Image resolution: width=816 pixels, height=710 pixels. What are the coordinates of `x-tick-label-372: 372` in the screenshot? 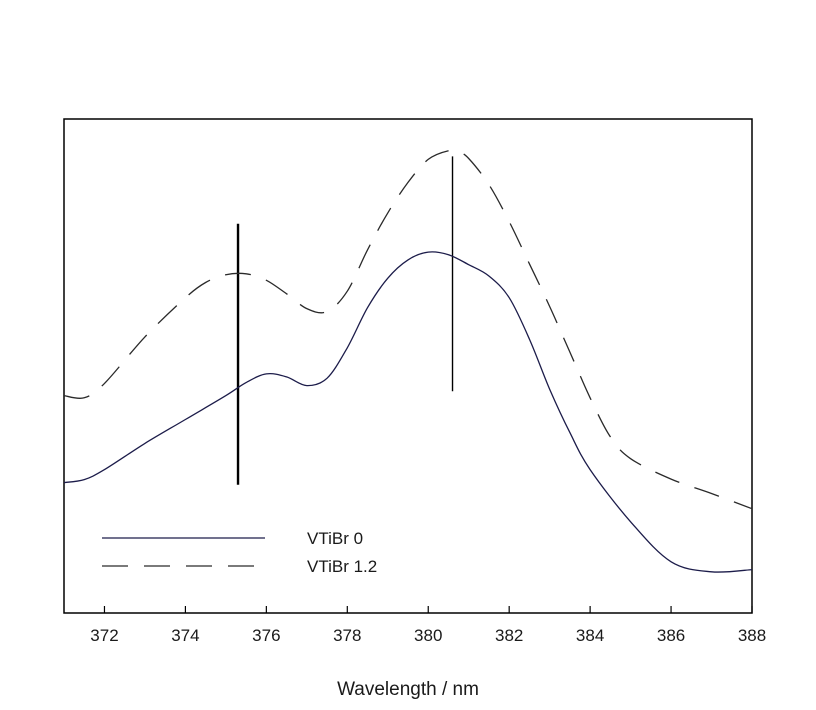 It's located at (104, 635).